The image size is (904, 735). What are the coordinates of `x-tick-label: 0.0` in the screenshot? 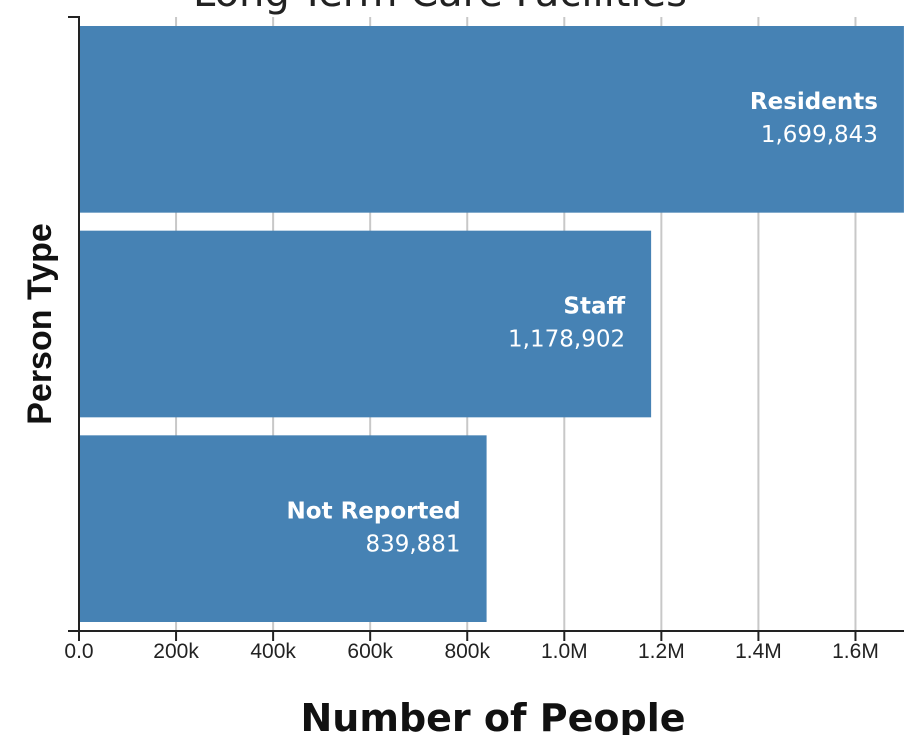 It's located at (78, 651).